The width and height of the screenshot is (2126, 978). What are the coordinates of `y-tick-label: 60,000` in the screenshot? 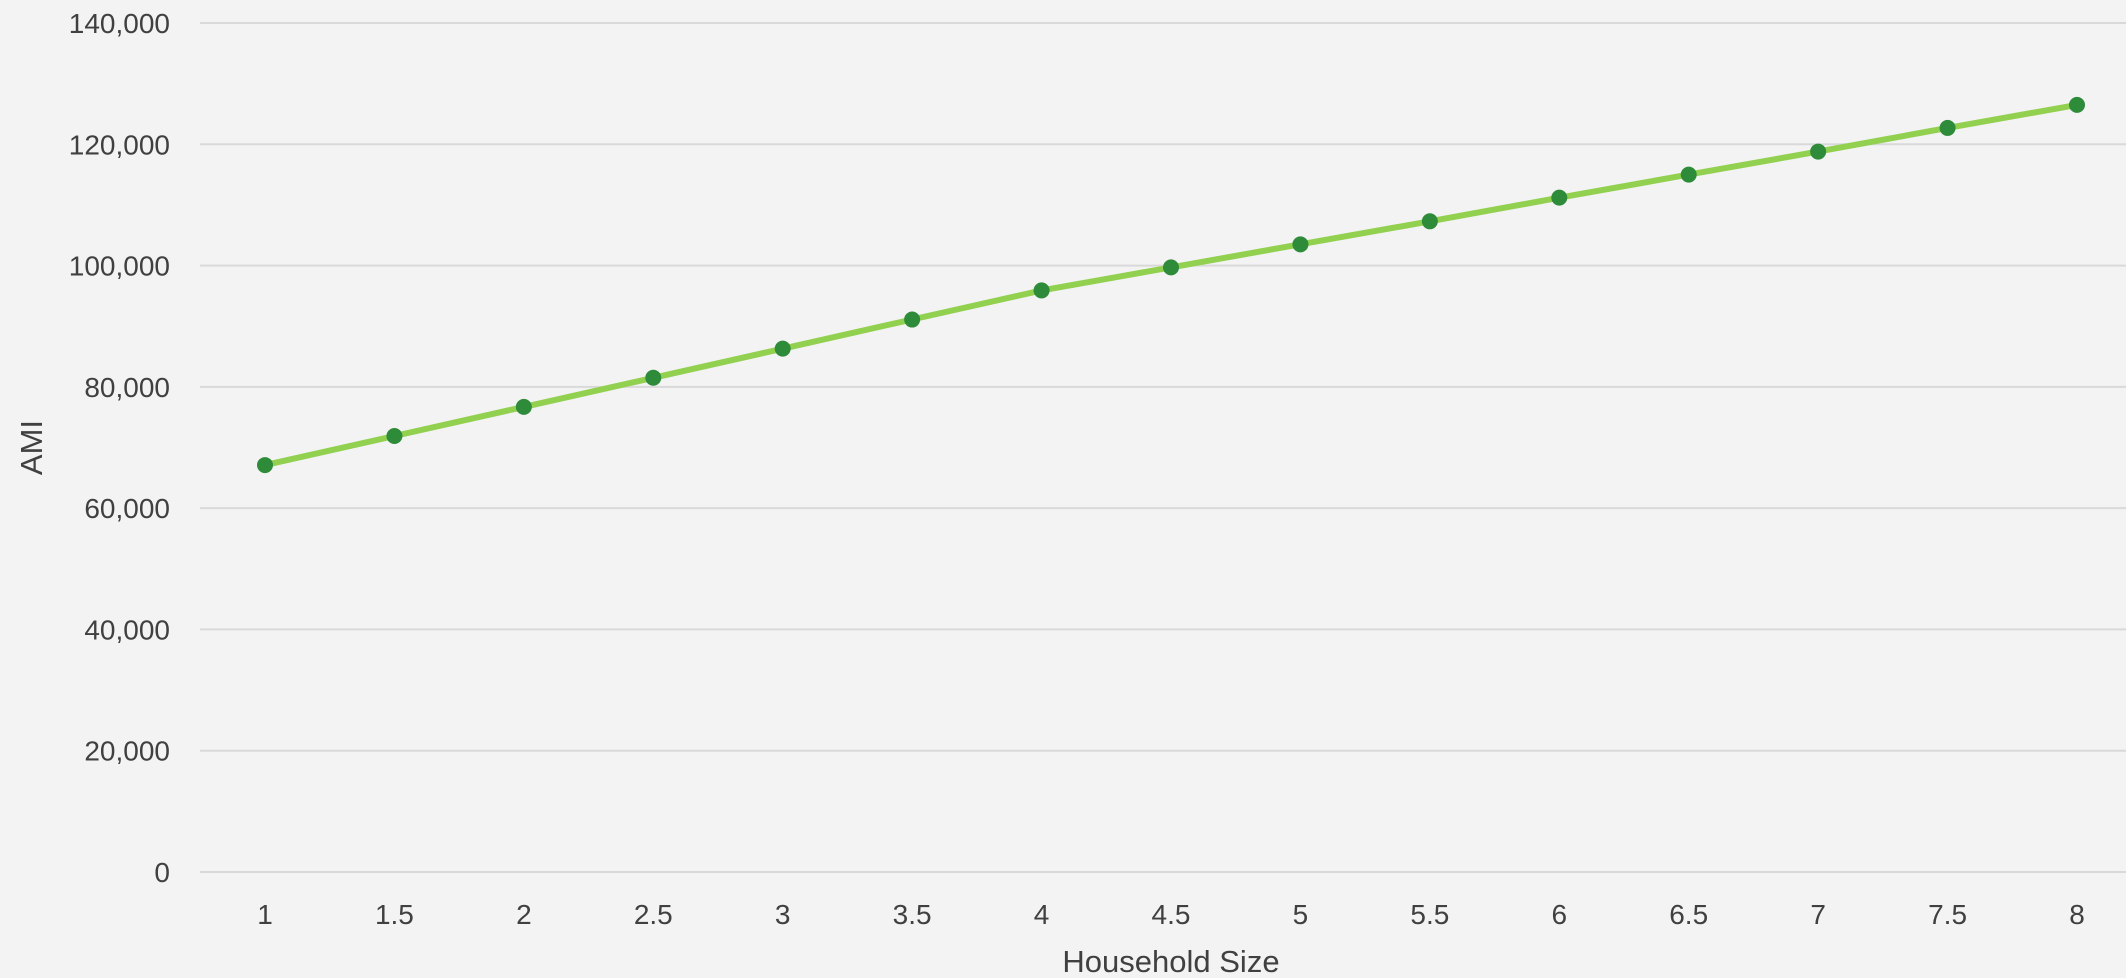 It's located at (127, 508).